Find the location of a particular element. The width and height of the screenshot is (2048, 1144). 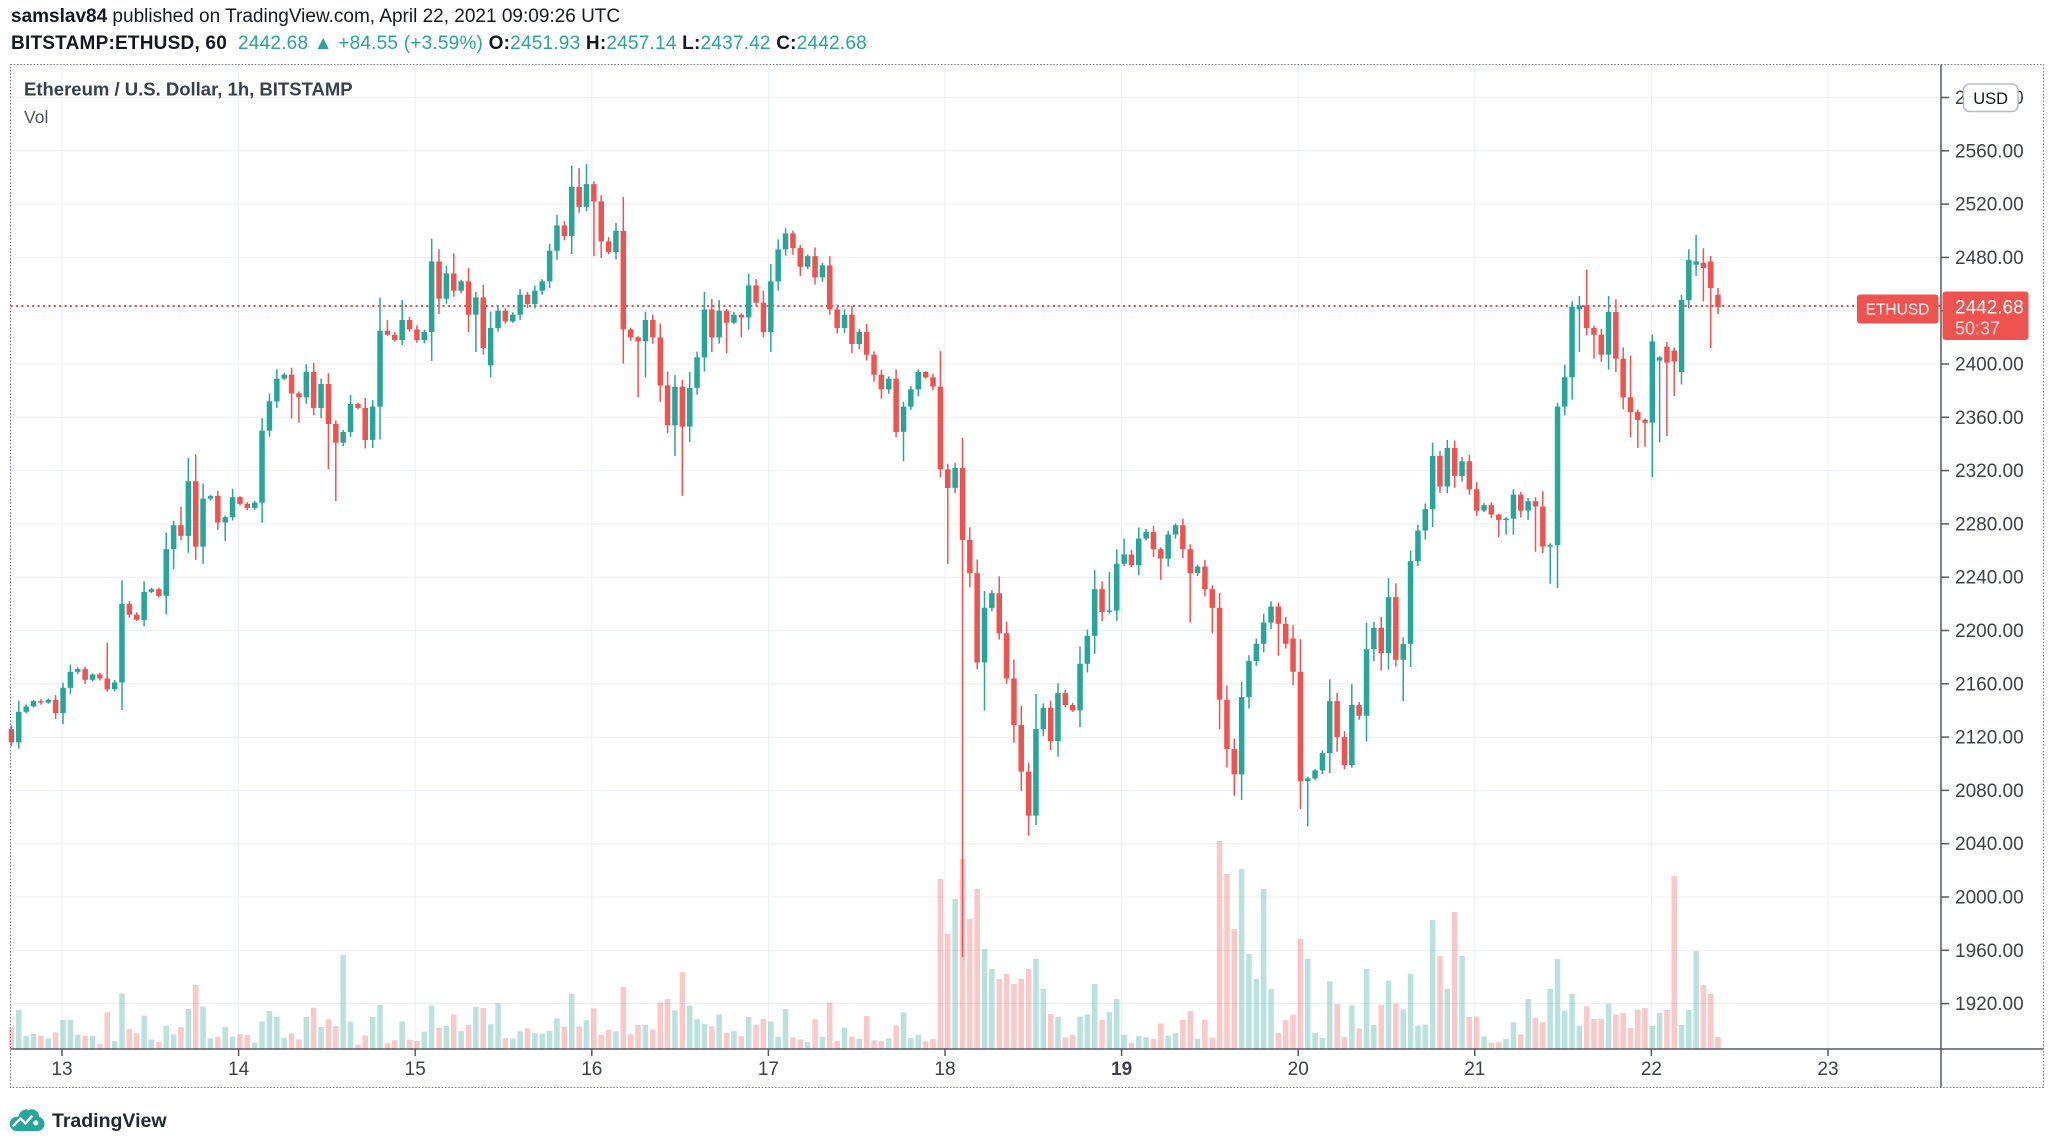

svg-text: 2400.00 is located at coordinates (1989, 365).